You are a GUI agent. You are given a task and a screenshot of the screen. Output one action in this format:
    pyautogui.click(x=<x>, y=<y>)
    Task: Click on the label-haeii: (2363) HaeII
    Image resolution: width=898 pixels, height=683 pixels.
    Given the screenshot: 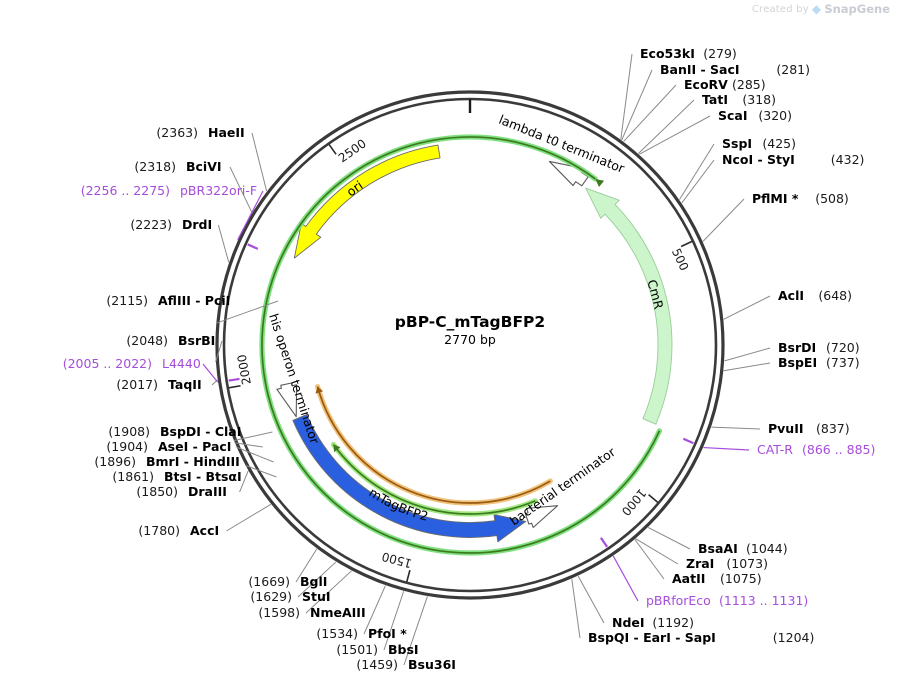 What is the action you would take?
    pyautogui.click(x=200, y=132)
    